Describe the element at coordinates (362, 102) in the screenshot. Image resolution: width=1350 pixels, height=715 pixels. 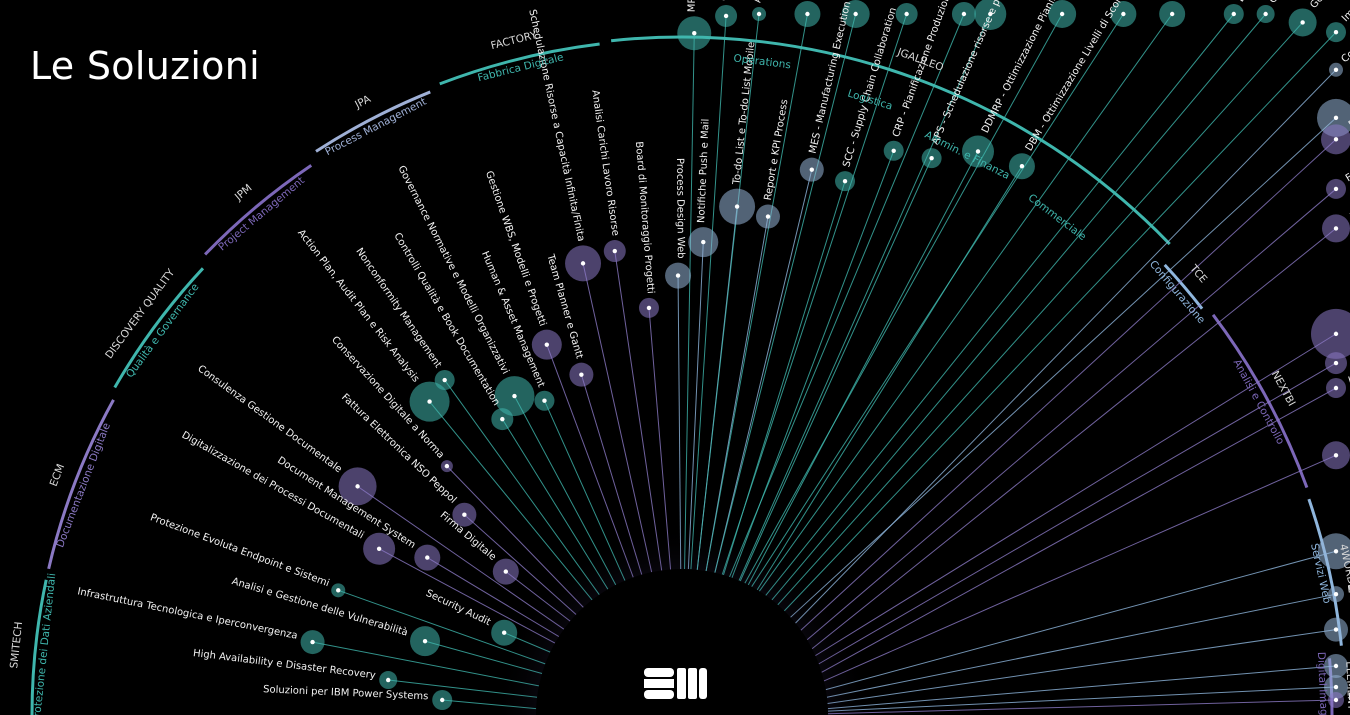
I see `category-name: JPA` at that location.